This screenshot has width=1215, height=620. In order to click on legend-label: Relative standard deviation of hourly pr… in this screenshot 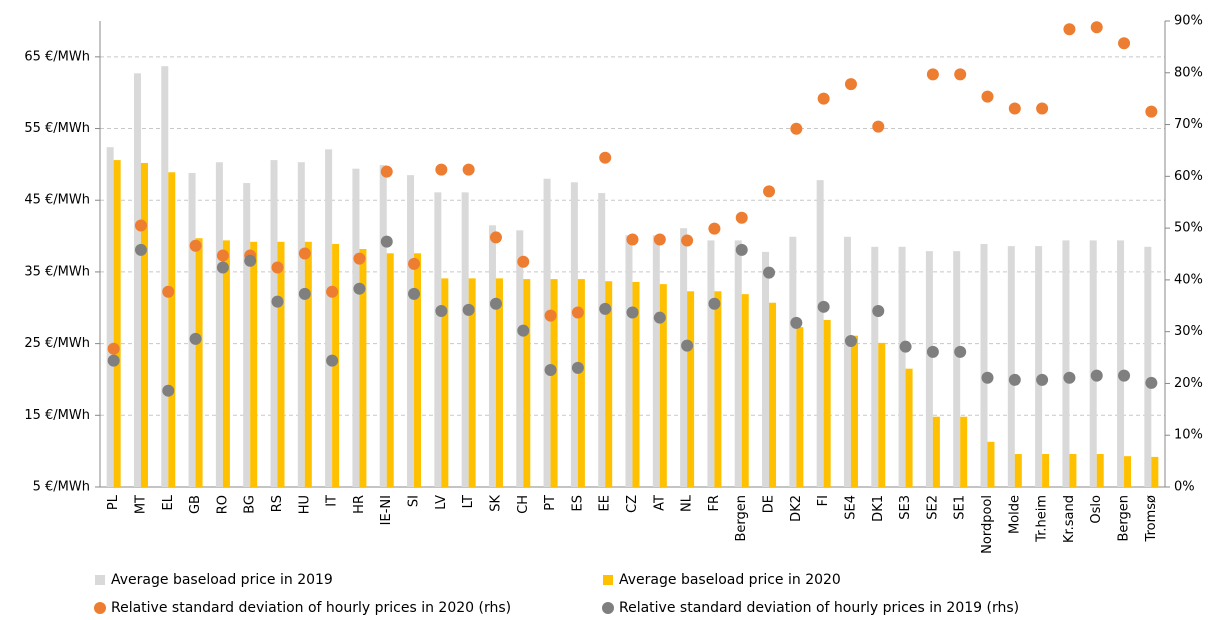, I will do `click(311, 608)`.